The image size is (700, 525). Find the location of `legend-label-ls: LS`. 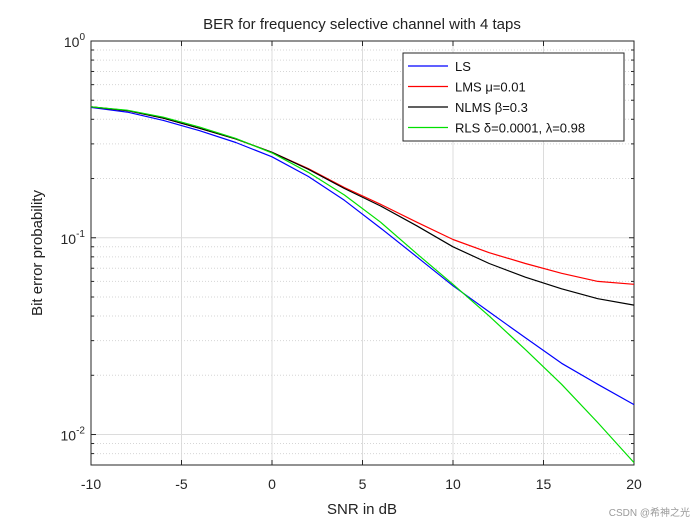

legend-label-ls: LS is located at coordinates (463, 66).